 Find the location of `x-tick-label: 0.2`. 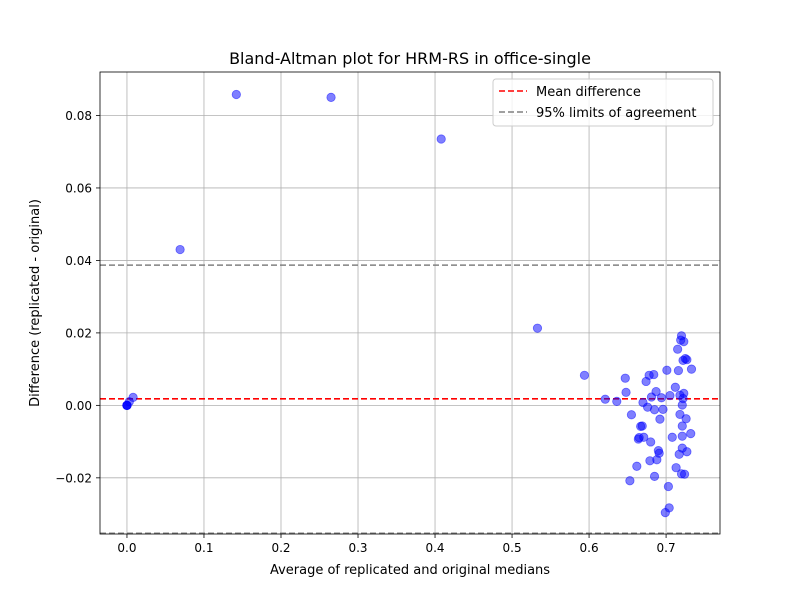

x-tick-label: 0.2 is located at coordinates (280, 548).